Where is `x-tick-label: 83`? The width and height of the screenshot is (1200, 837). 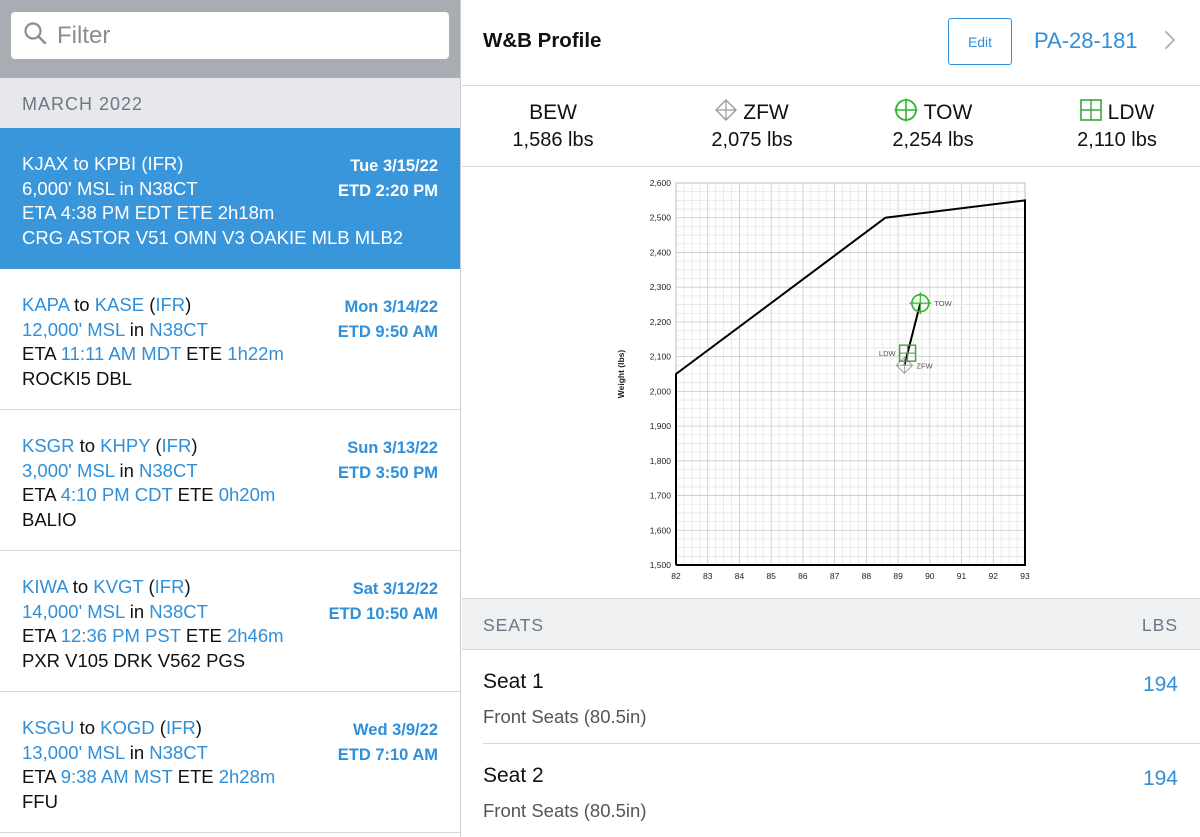 x-tick-label: 83 is located at coordinates (708, 576).